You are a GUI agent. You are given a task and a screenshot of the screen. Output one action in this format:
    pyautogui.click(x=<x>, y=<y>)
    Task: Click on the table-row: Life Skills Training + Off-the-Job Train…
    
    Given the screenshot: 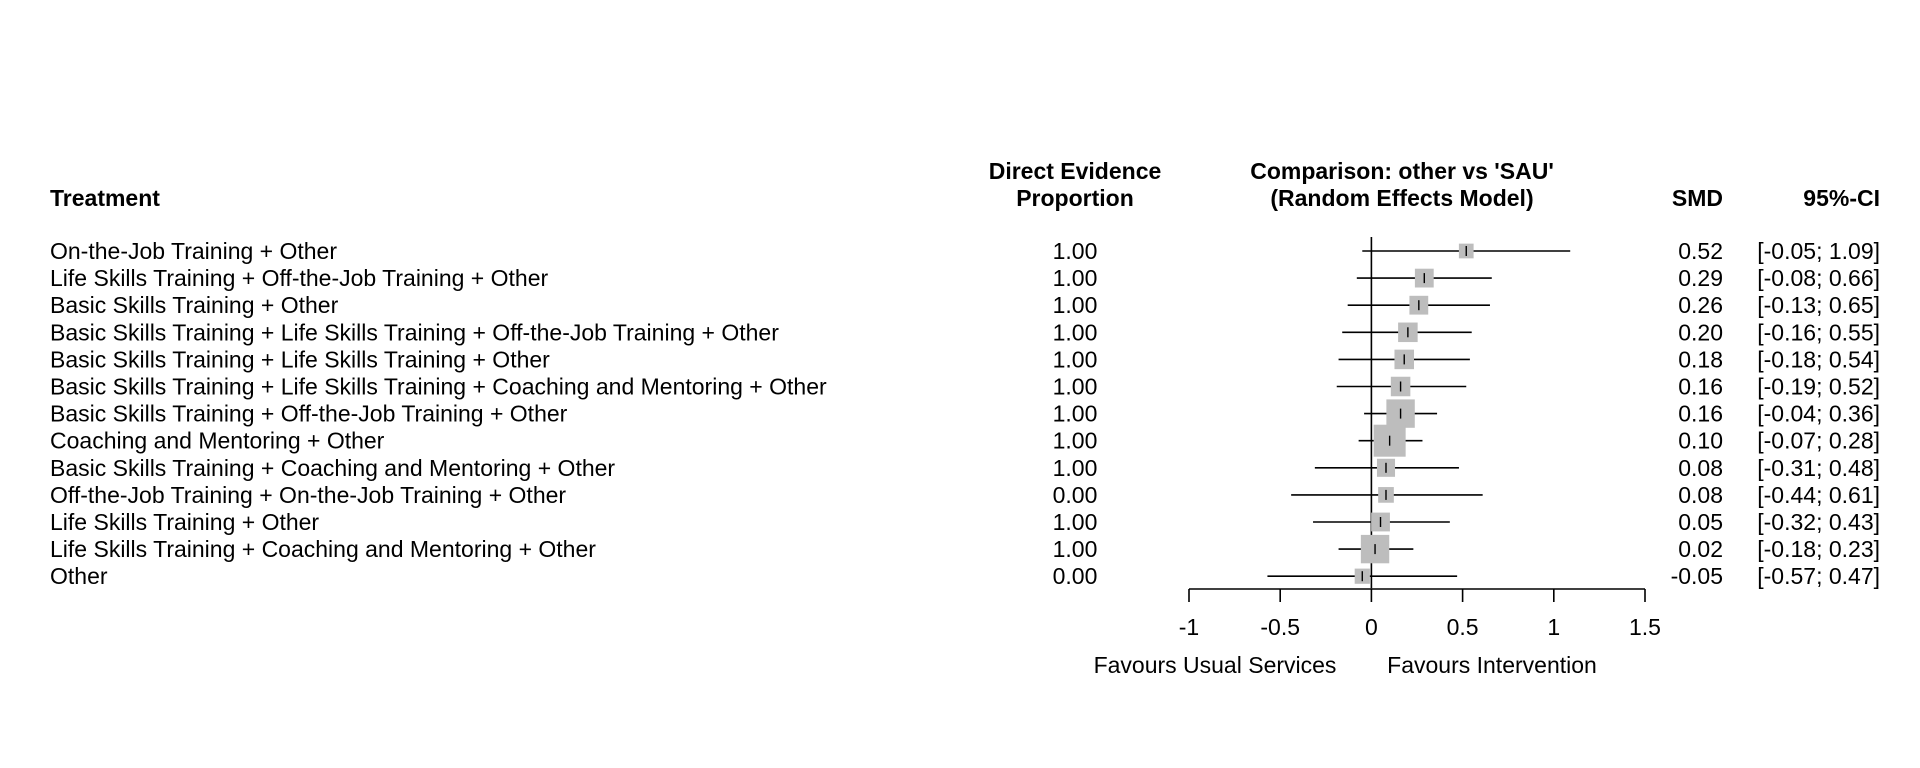 What is the action you would take?
    pyautogui.click(x=965, y=278)
    